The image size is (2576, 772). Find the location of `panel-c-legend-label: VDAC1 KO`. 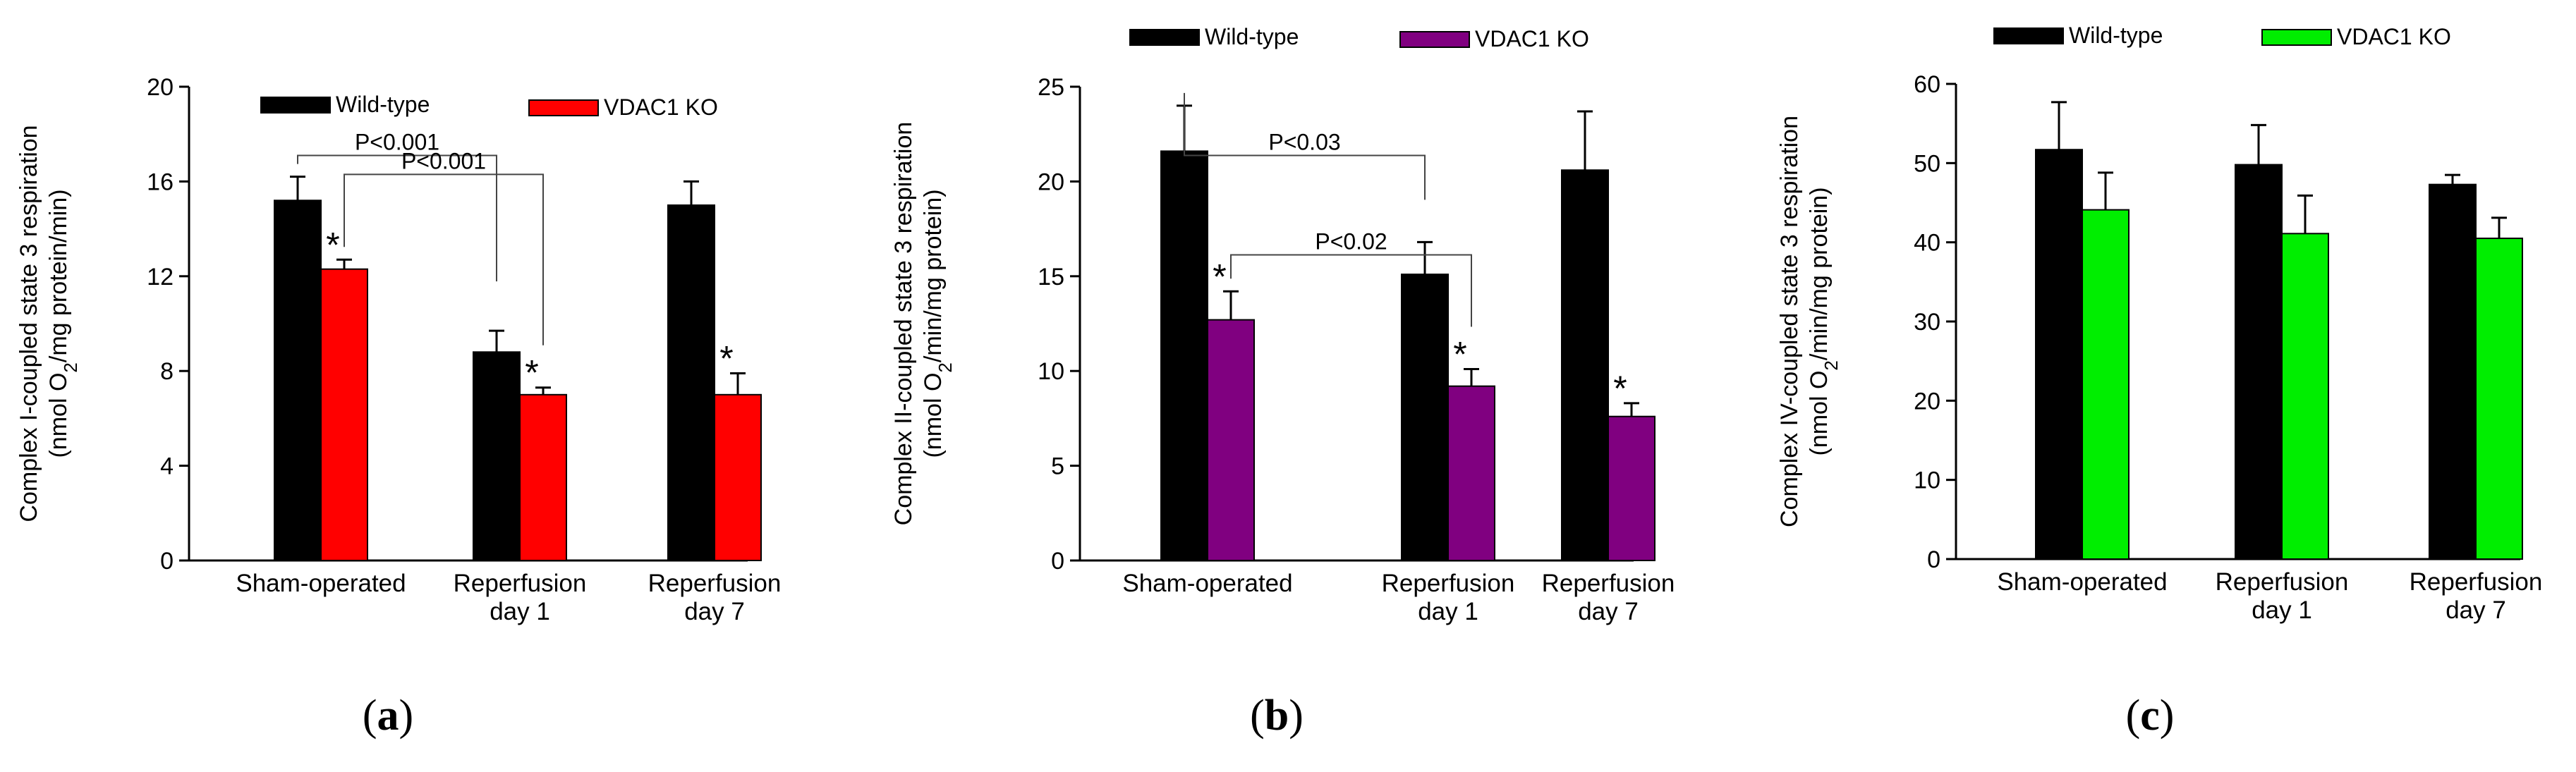

panel-c-legend-label: VDAC1 KO is located at coordinates (2394, 36).